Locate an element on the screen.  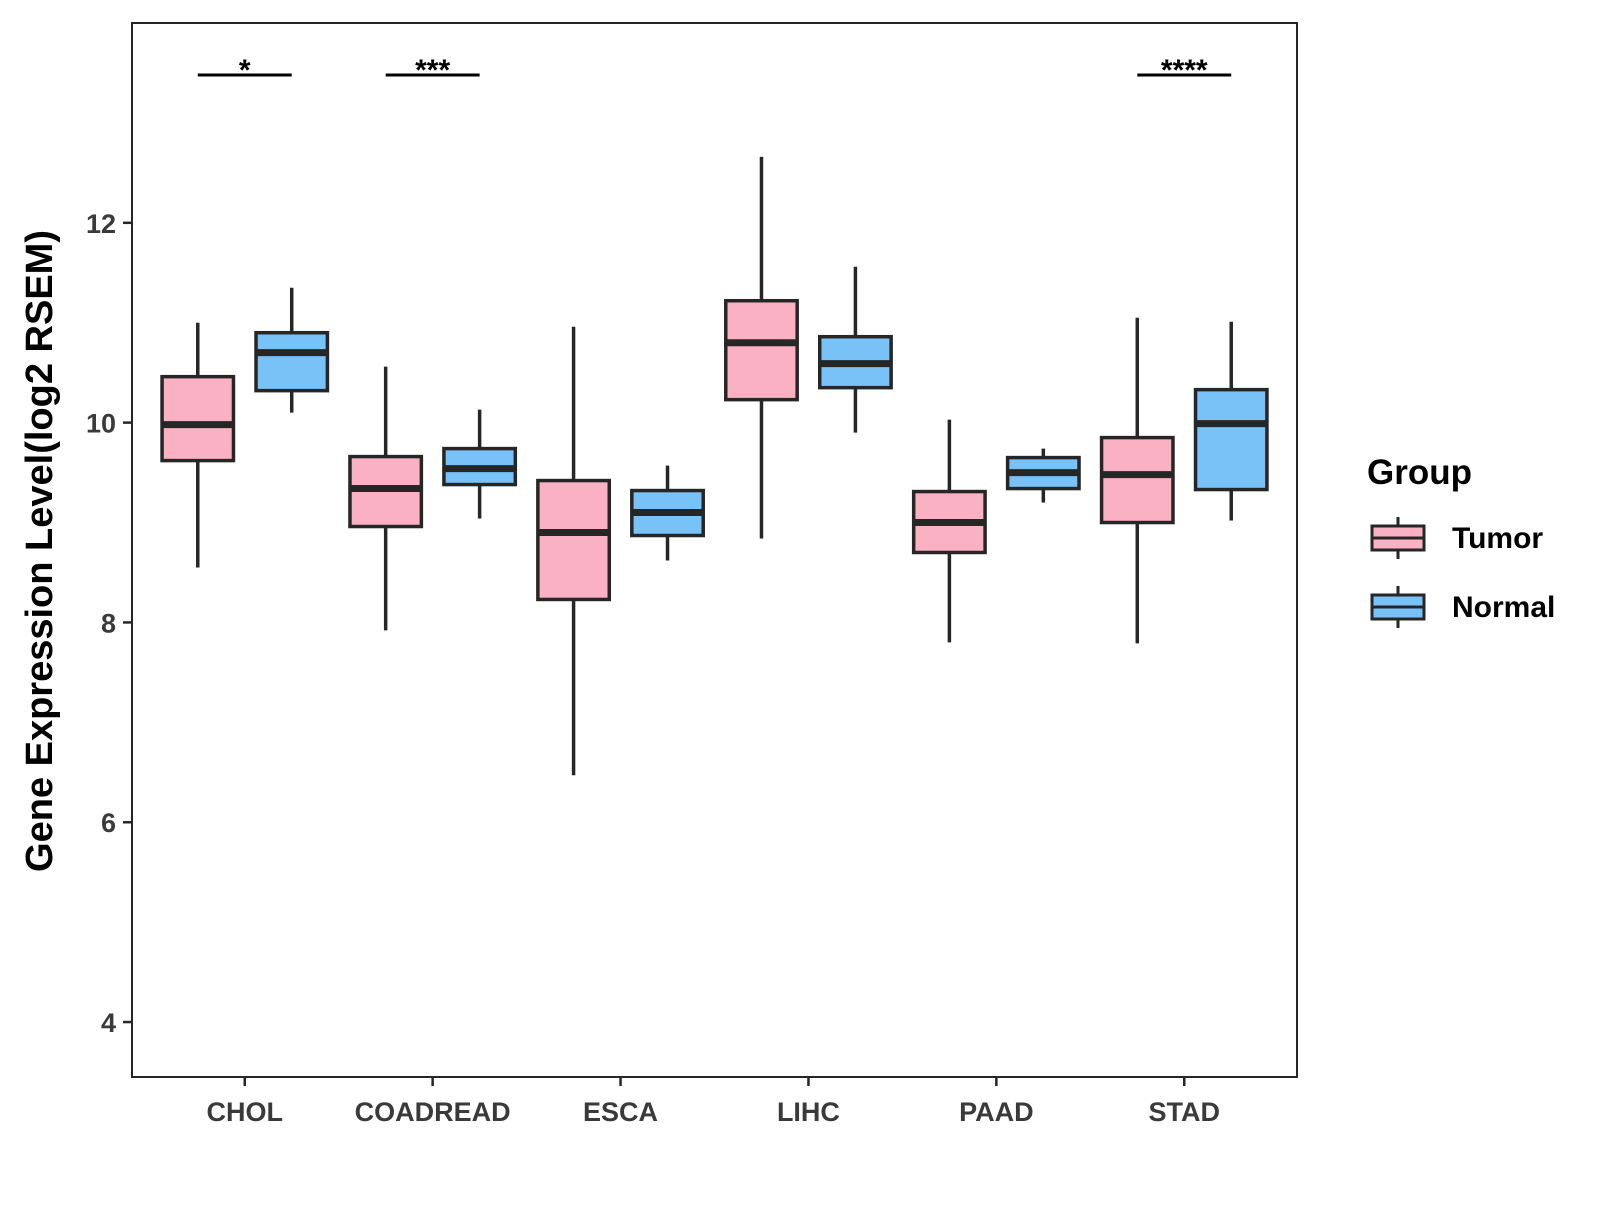
box-normal-stad is located at coordinates (1231, 421).